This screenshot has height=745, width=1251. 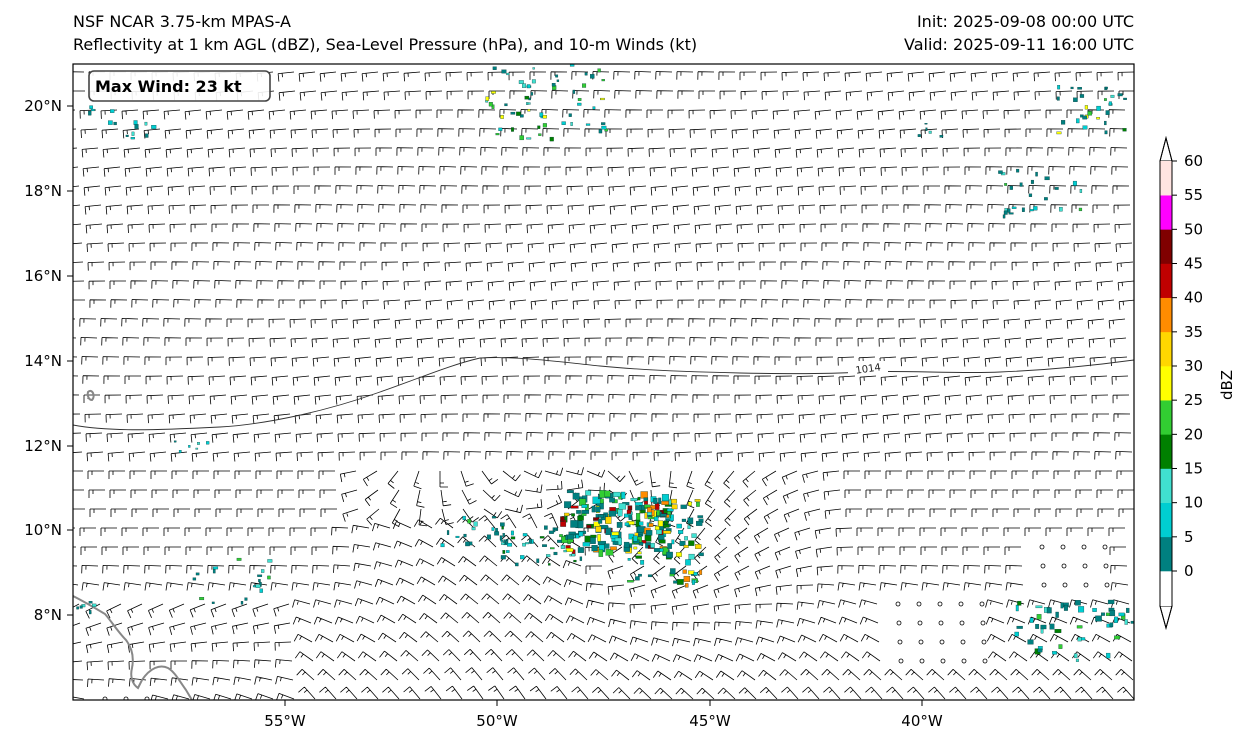 What do you see at coordinates (1018, 44) in the screenshot?
I see `valid-time: Valid: 2025-09-11 16:00 UTC` at bounding box center [1018, 44].